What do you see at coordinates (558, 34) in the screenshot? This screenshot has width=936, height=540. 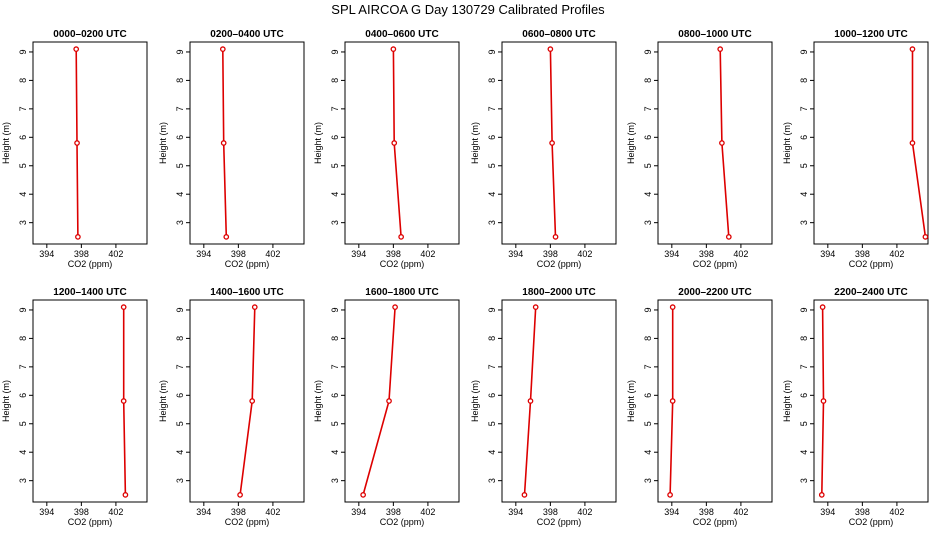 I see `panel-title: 0600–0800 UTC` at bounding box center [558, 34].